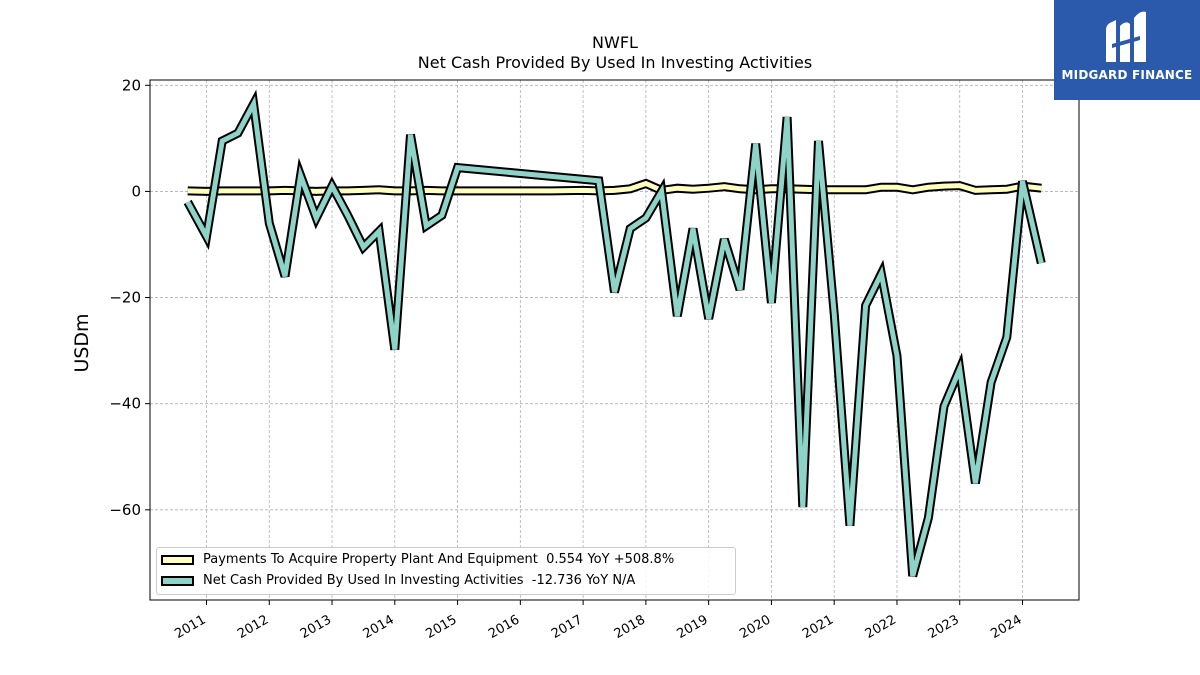  I want to click on midgard-logo: MIDGARD FINANCE, so click(1127, 50).